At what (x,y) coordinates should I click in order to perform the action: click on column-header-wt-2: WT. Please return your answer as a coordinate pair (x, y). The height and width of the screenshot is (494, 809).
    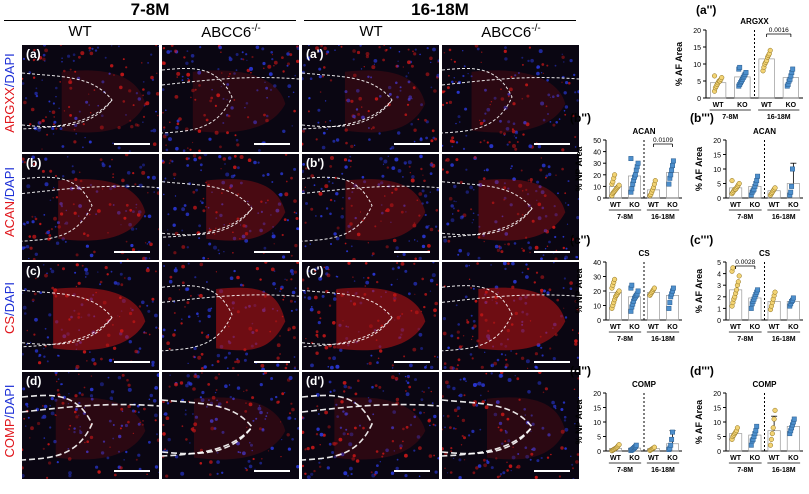
    Looking at the image, I should click on (371, 31).